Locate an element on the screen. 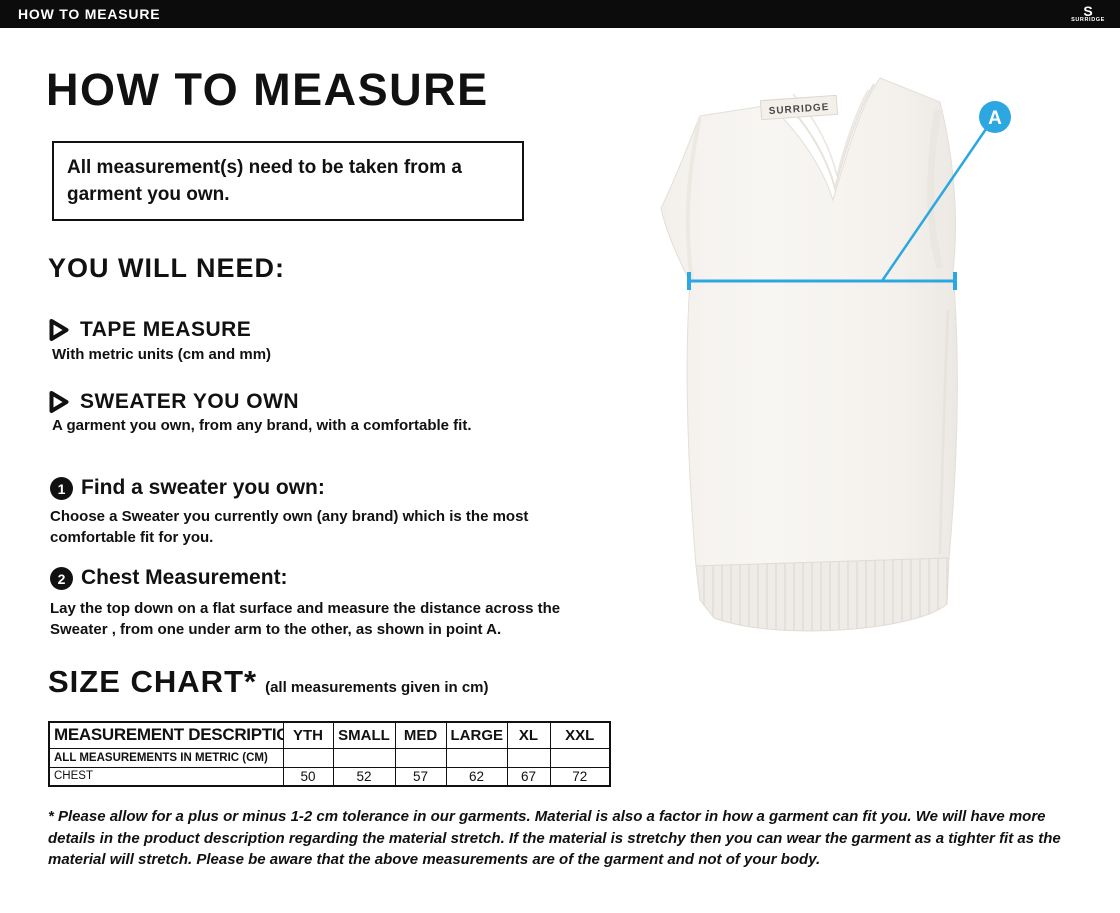 The width and height of the screenshot is (1120, 913). marker-a-label: A is located at coordinates (995, 118).